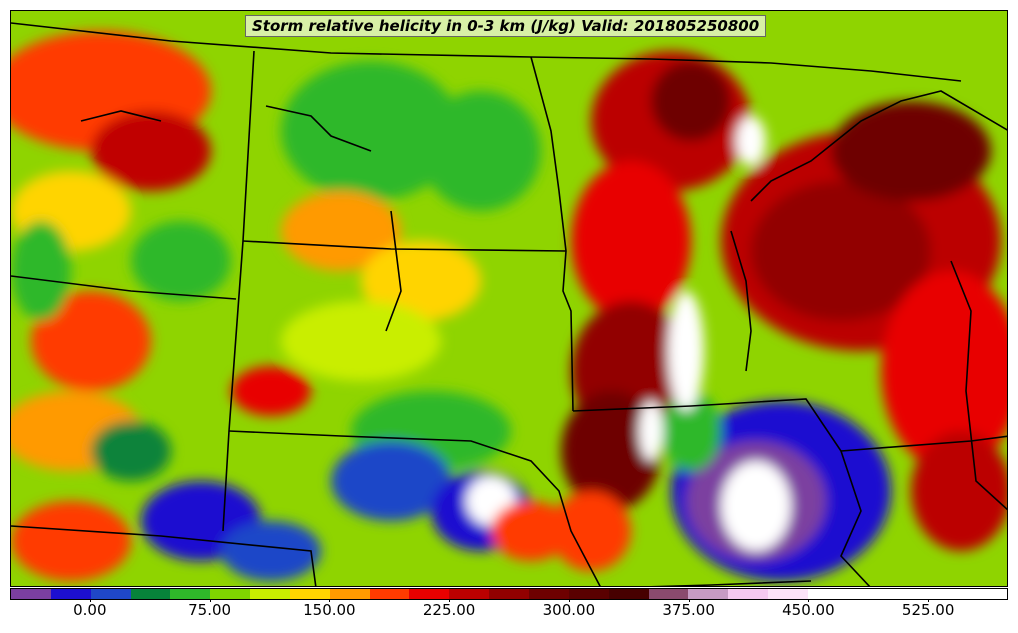 This screenshot has width=1018, height=633. I want to click on state-line-nw, so click(124, 287).